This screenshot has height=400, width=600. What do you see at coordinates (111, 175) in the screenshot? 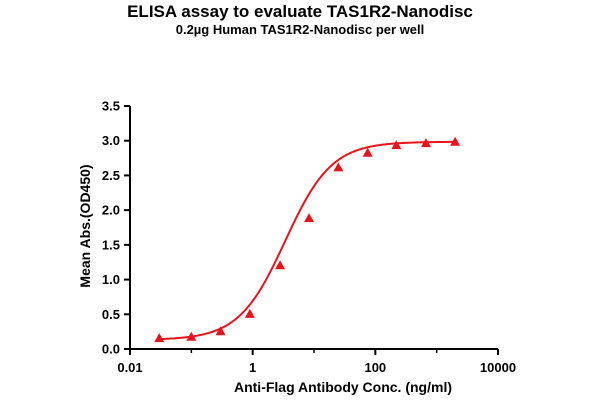
I see `y-tick-label: 2.5` at bounding box center [111, 175].